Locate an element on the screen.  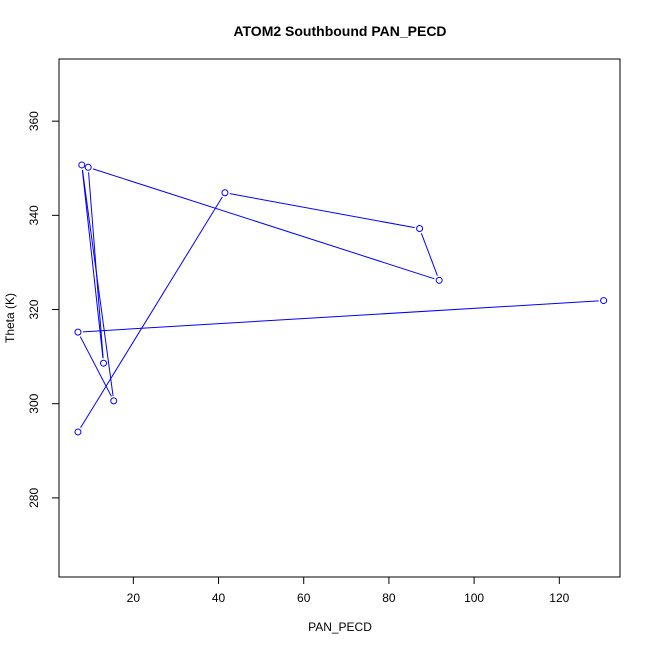
y-tick-label: 360 is located at coordinates (34, 121).